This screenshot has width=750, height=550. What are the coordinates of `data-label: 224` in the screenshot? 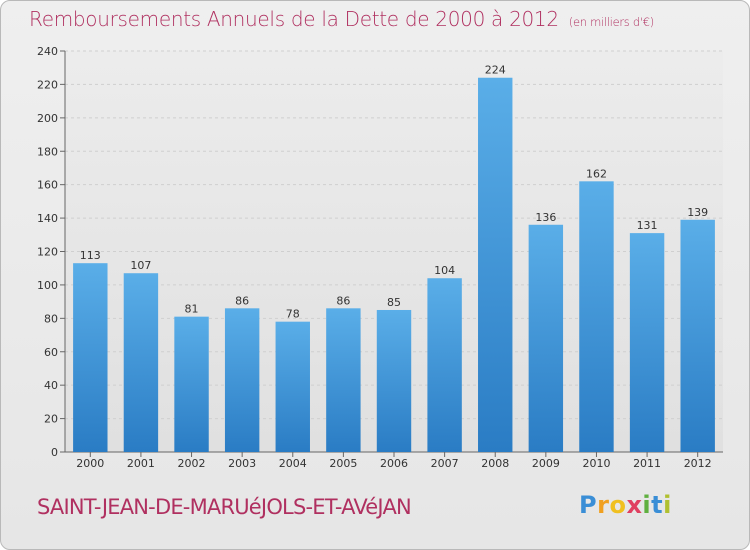 It's located at (495, 70).